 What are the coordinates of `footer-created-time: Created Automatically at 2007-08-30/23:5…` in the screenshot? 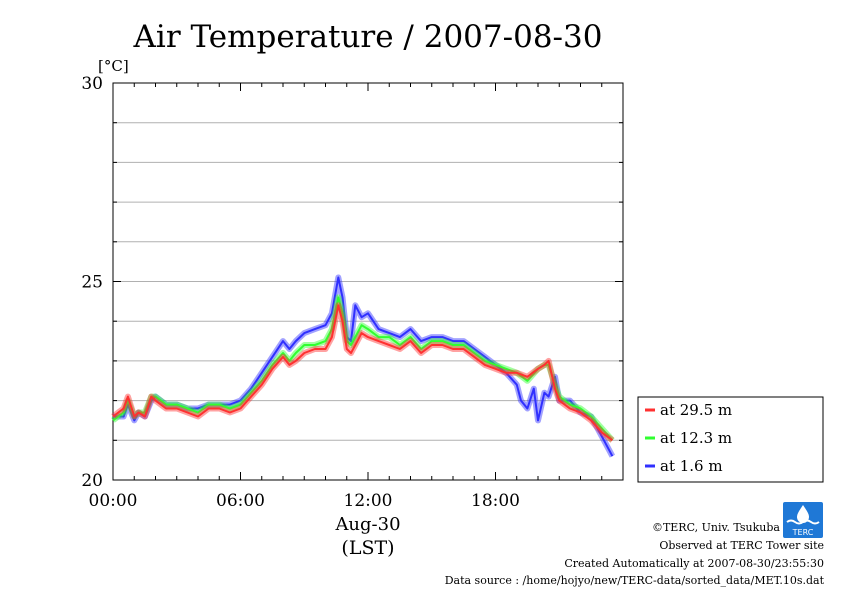 It's located at (694, 563).